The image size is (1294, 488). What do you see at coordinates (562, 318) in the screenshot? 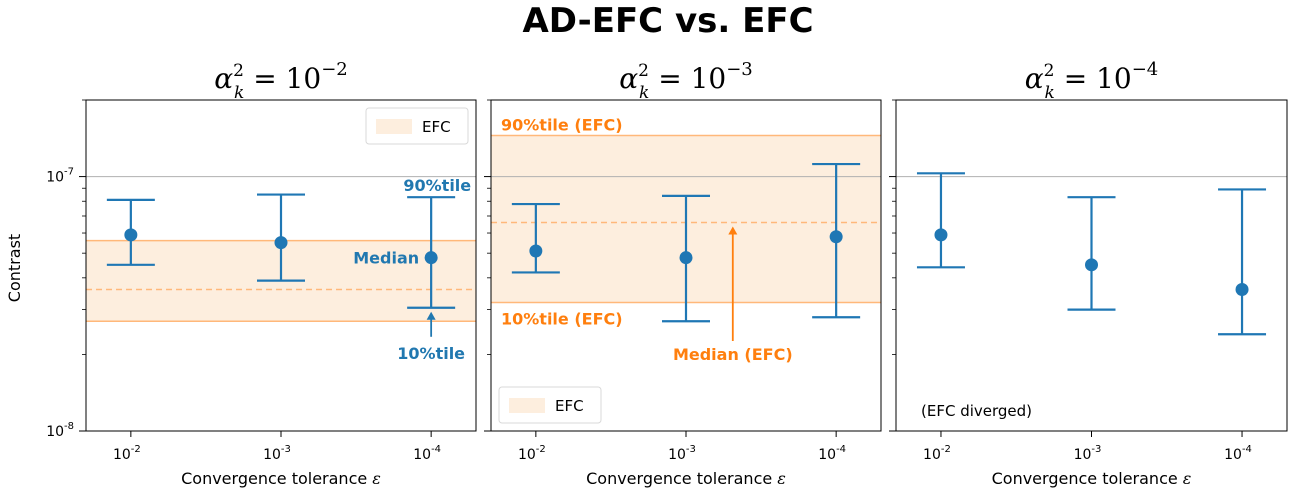
I see `annotation-efc-10tile: 10%tile (EFC)` at bounding box center [562, 318].